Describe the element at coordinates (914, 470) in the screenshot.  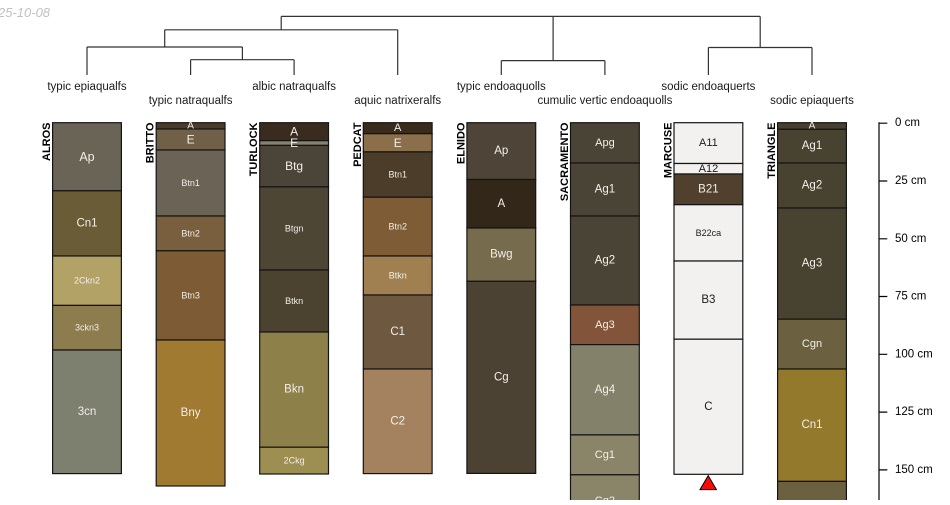
I see `svg-text: 150 cm` at that location.